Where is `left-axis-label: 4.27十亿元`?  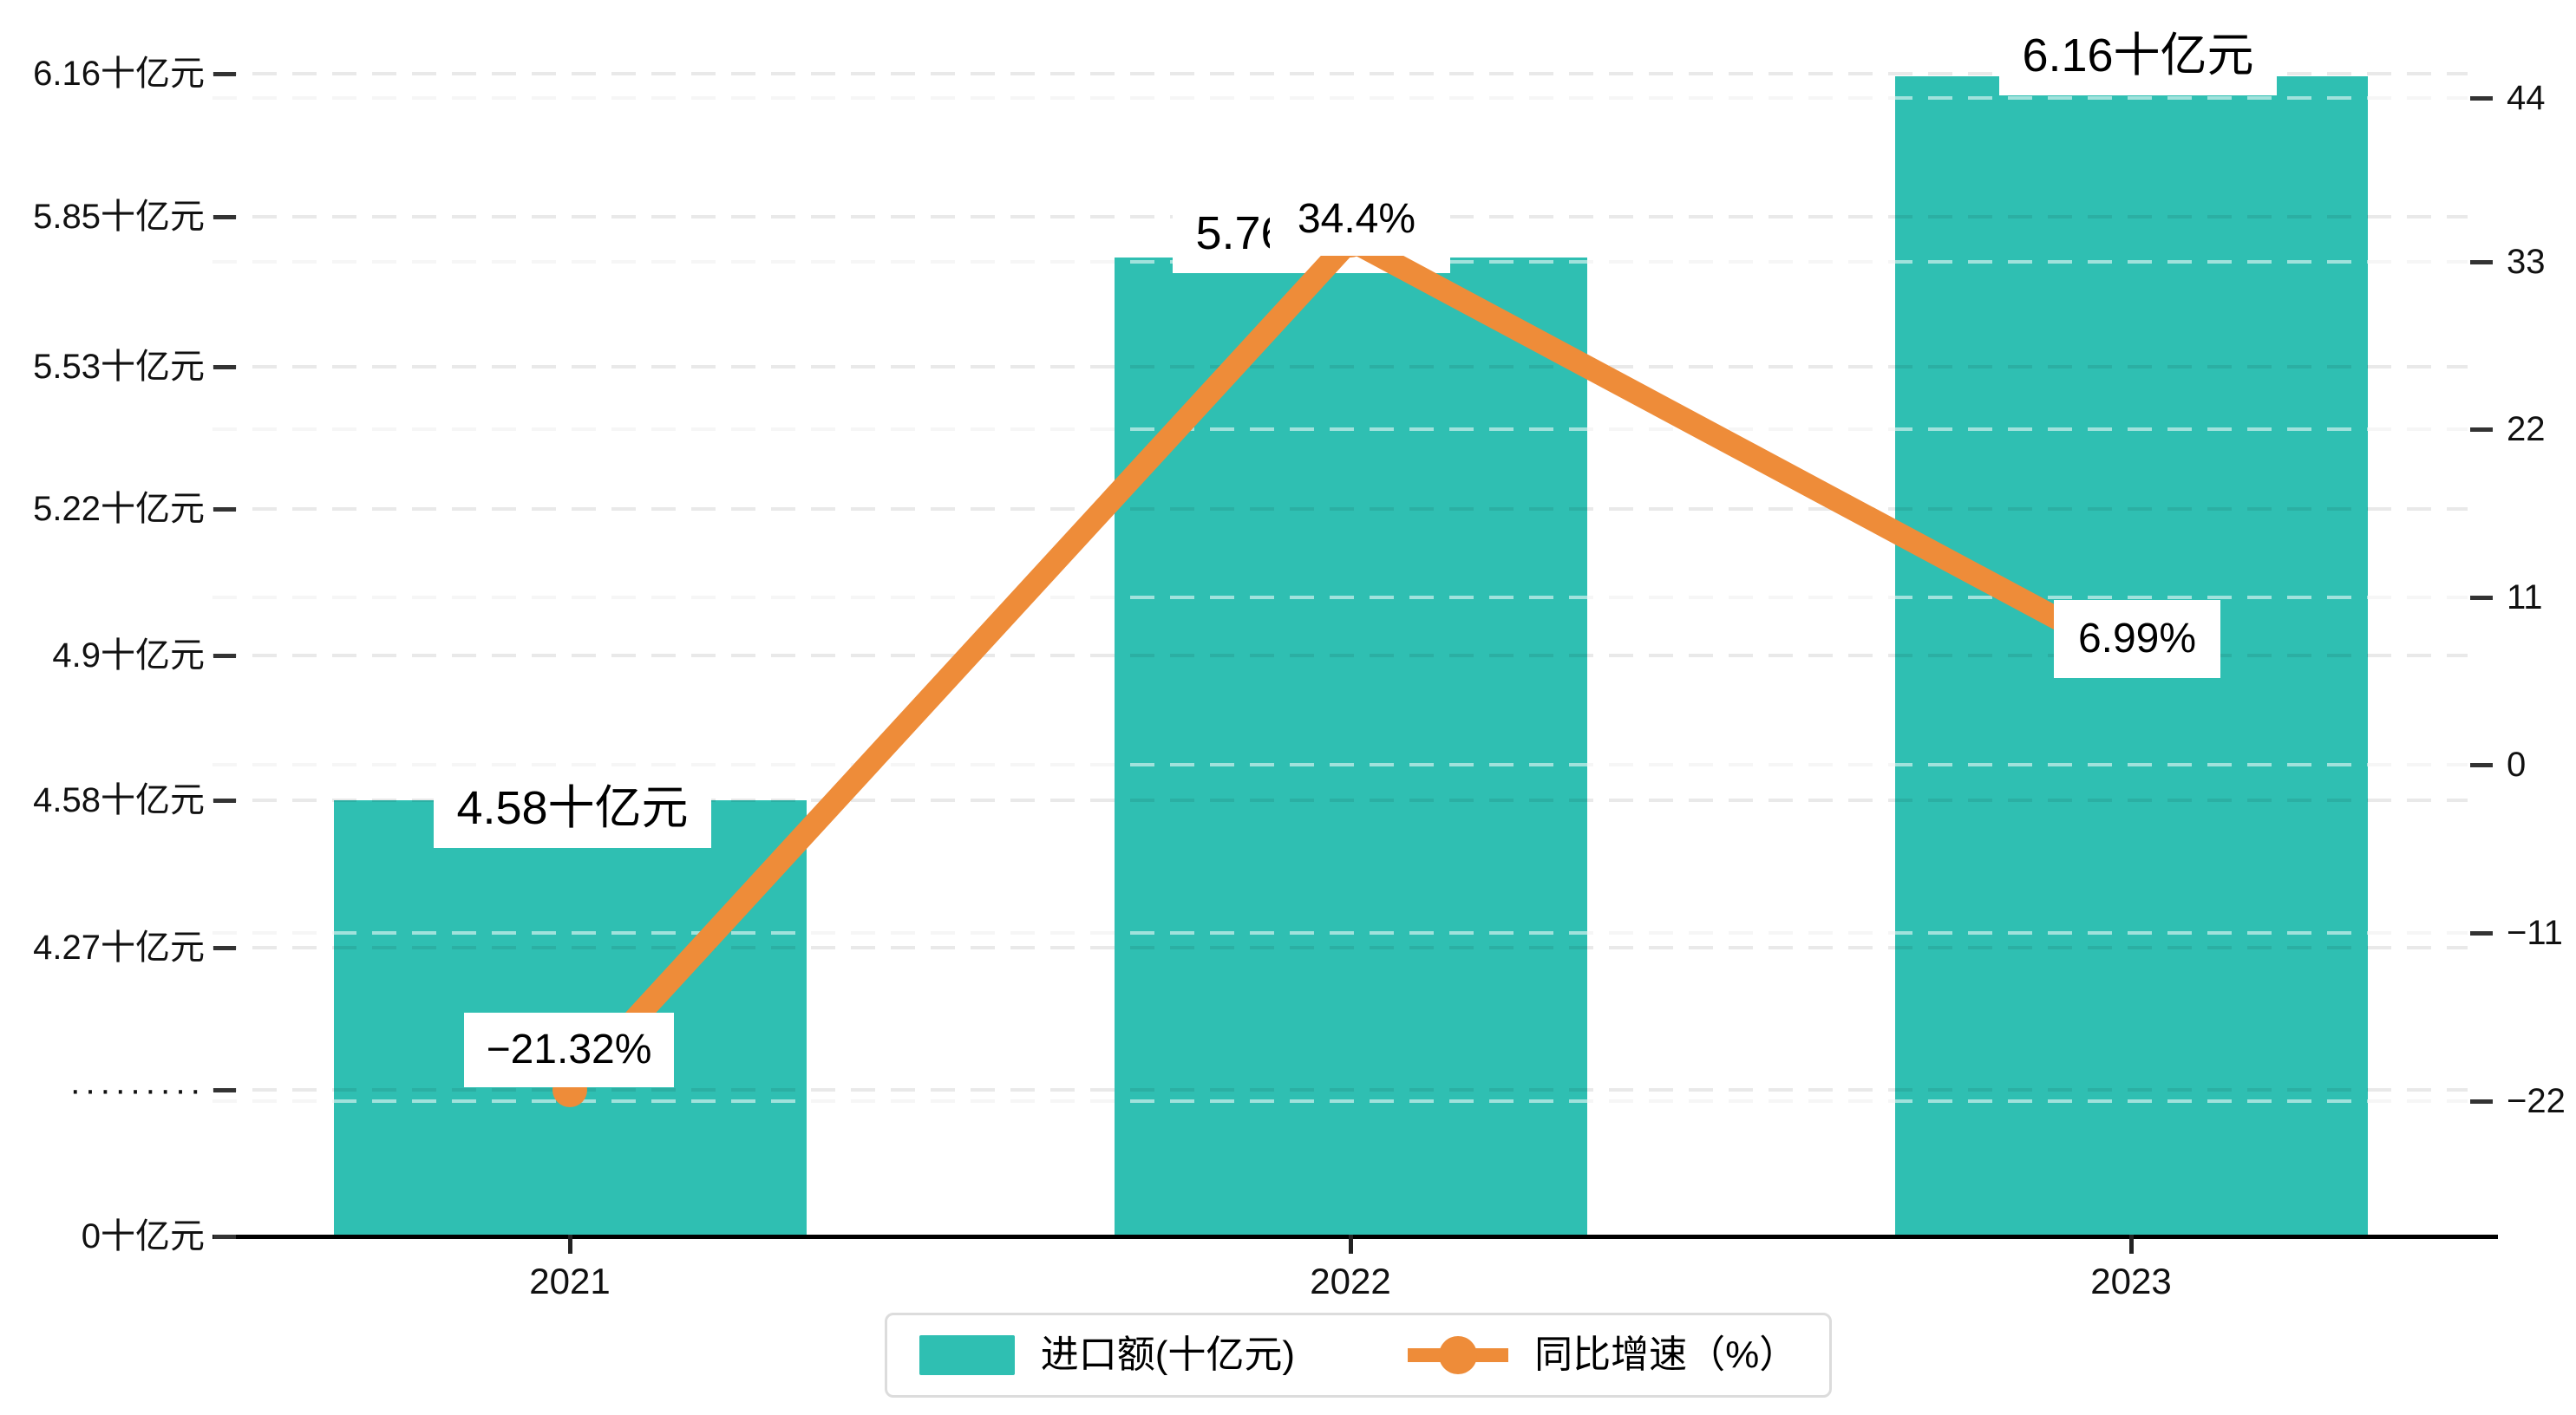 left-axis-label: 4.27十亿元 is located at coordinates (119, 948).